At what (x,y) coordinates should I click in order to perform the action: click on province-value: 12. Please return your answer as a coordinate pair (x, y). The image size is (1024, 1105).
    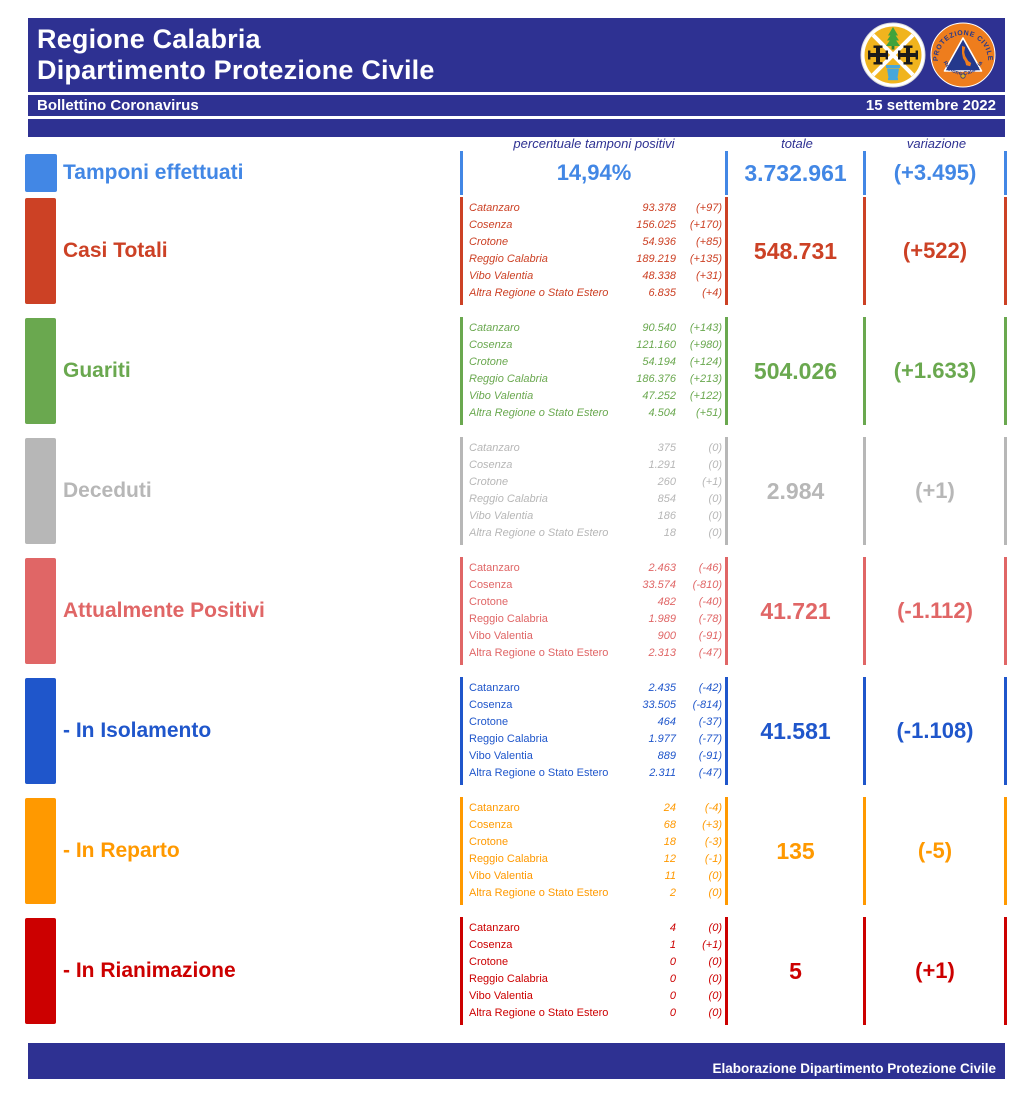
    Looking at the image, I should click on (669, 859).